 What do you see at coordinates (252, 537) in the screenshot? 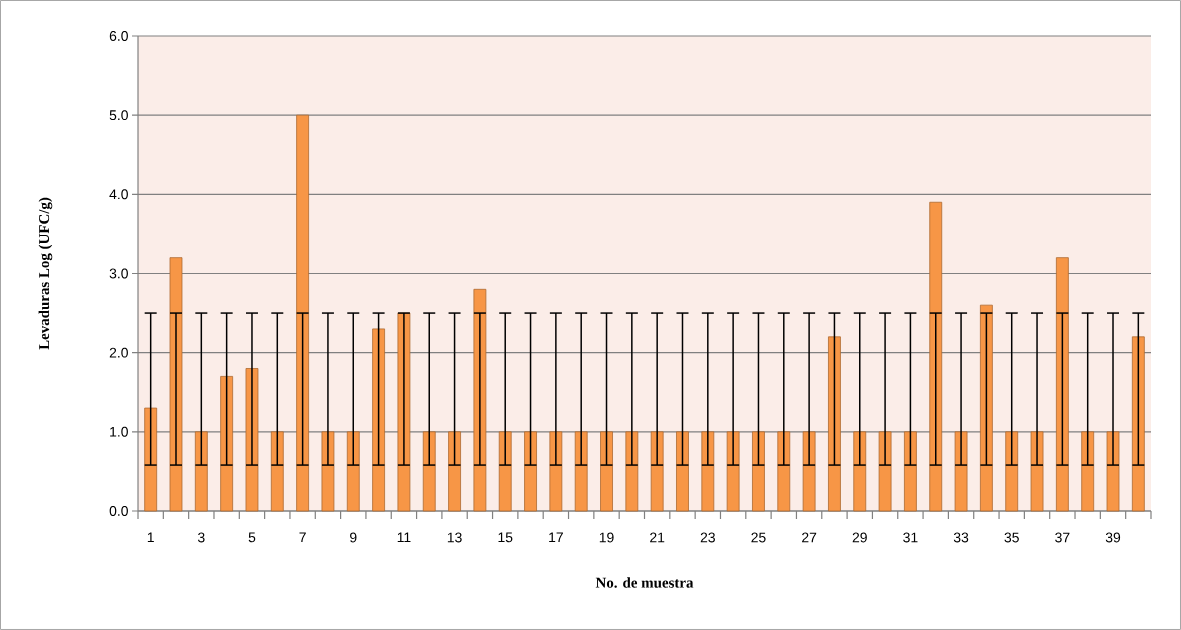
I see `x-tick-label: 5` at bounding box center [252, 537].